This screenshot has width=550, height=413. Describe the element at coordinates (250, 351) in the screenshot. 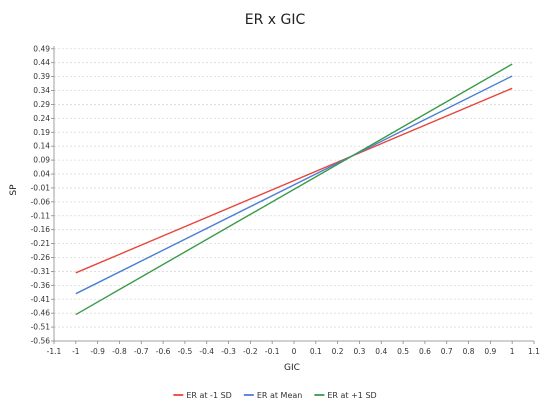

I see `x-tick-label: -0.2` at that location.